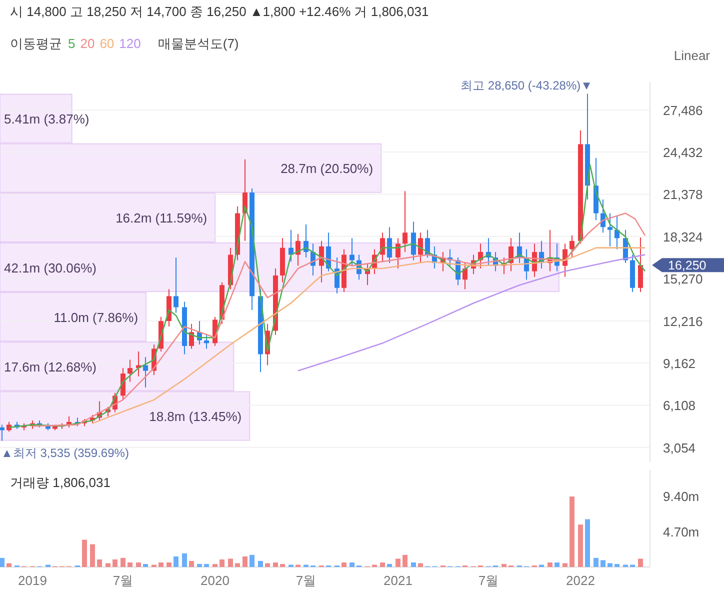 This screenshot has width=724, height=599. Describe the element at coordinates (683, 152) in the screenshot. I see `y-tick-label: 24,432` at that location.